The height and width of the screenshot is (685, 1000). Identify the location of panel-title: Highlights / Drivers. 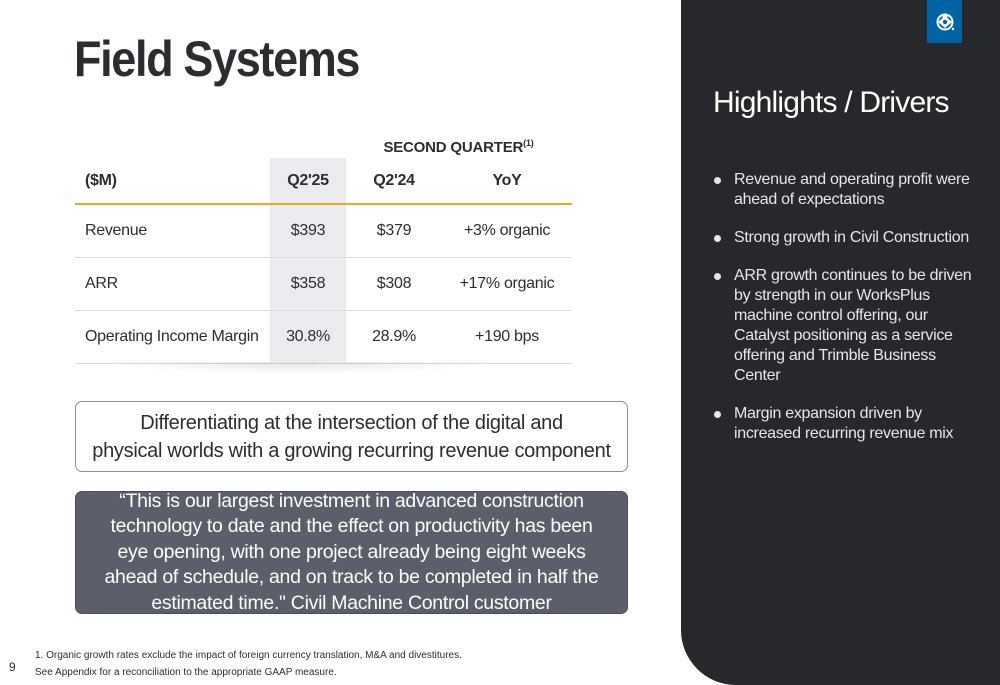
(831, 102).